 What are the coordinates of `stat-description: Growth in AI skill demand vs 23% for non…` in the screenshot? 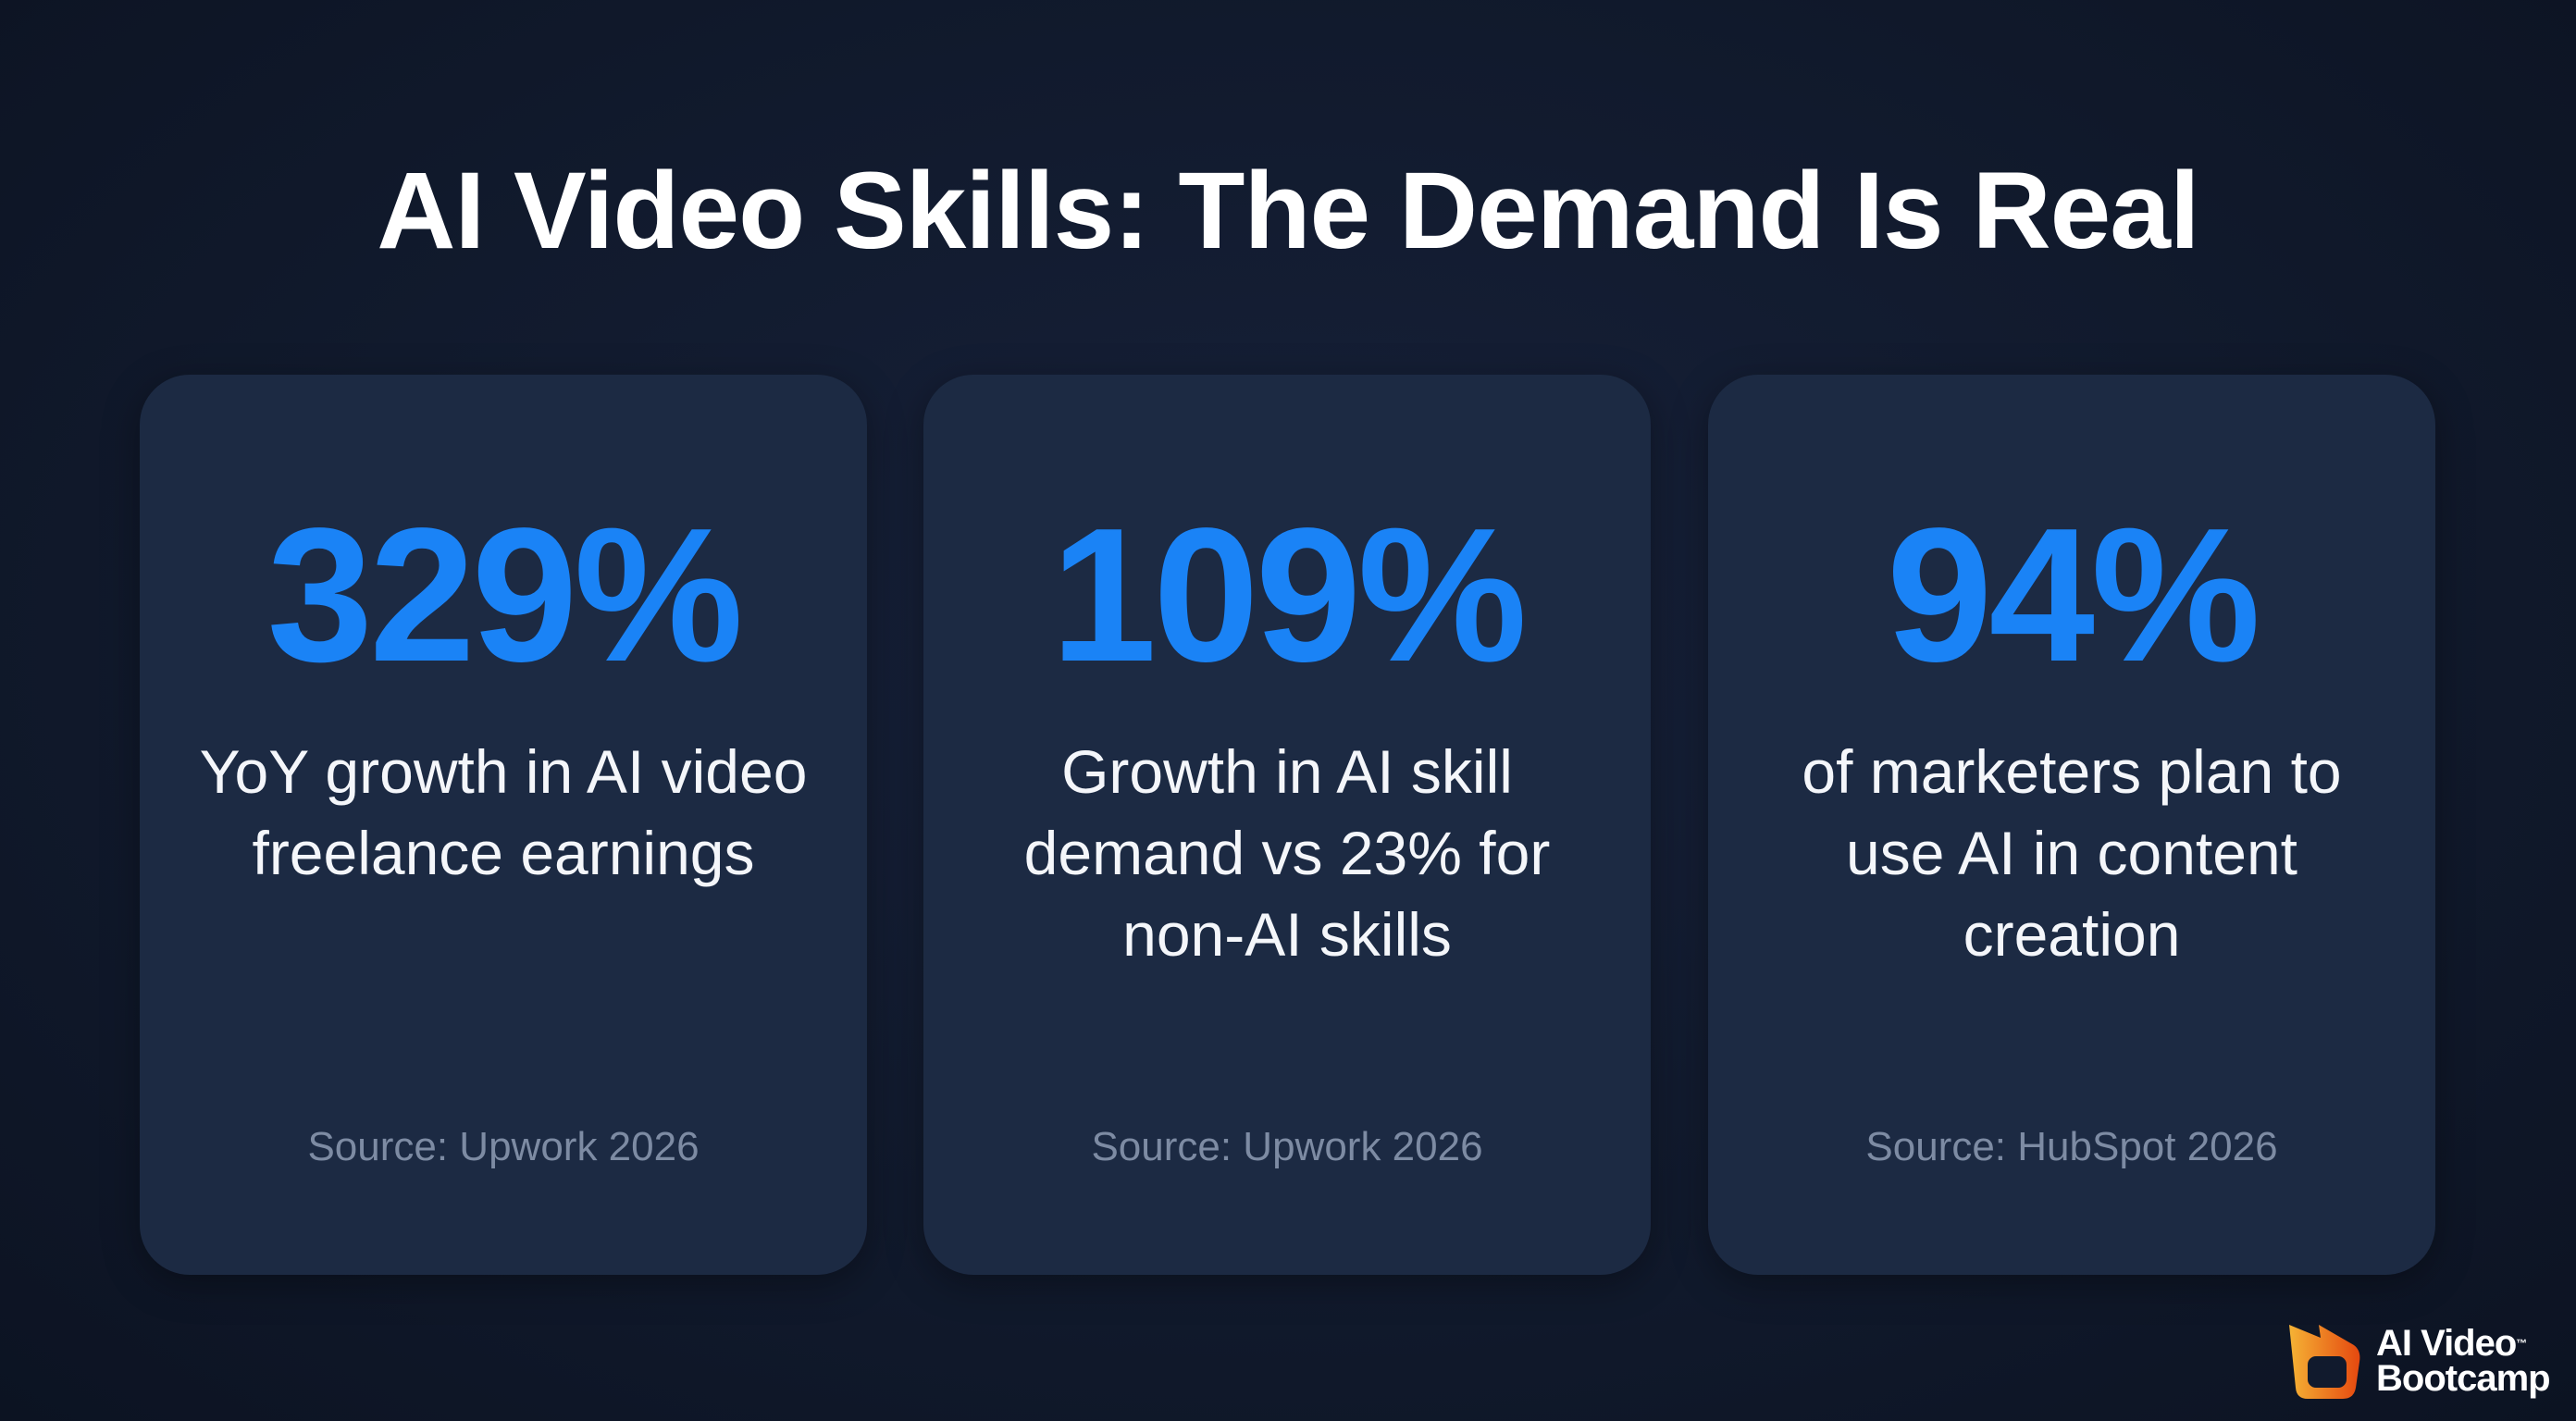 It's located at (1287, 853).